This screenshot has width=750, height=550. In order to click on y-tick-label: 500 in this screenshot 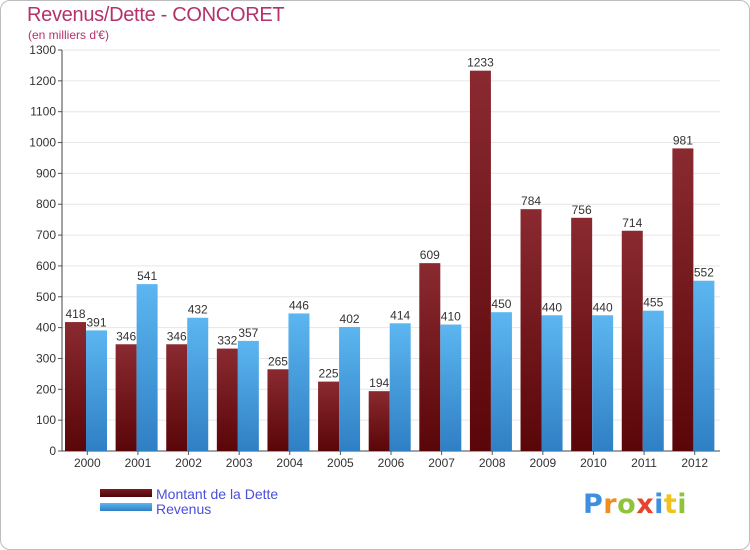, I will do `click(46, 297)`.